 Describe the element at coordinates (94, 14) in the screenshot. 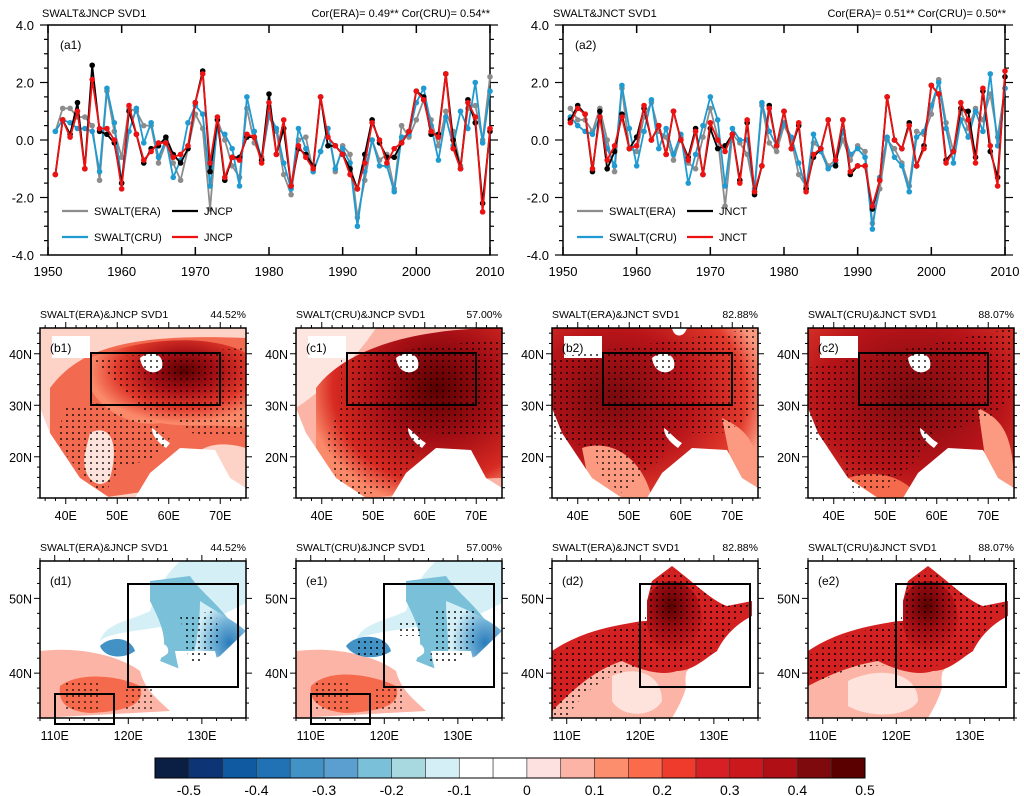

I see `panel-title: SWALT&JNCP SVD1` at that location.